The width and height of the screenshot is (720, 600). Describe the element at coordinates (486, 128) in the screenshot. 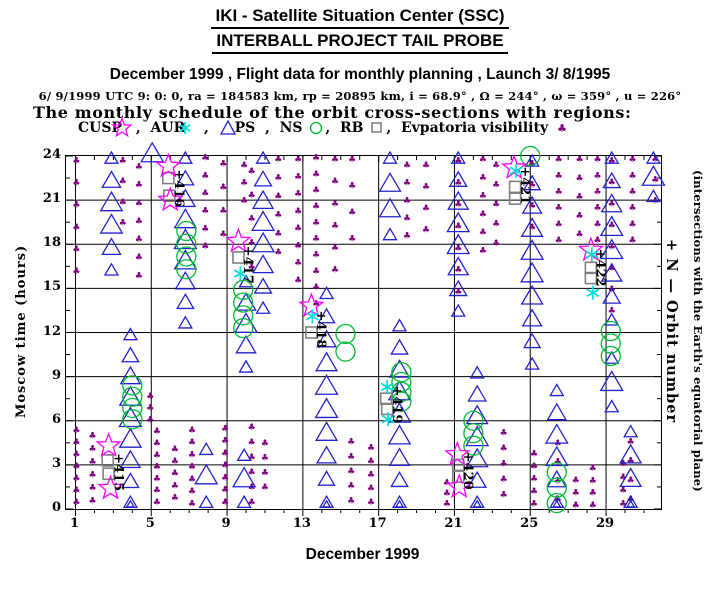

I see `legend-item-evpatoria-visibility: Evpatoria visibility ♣` at that location.